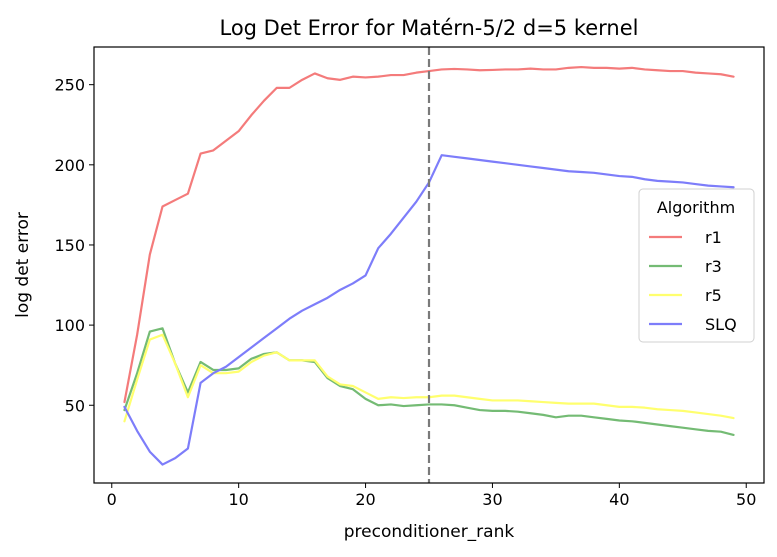 The image size is (777, 557). I want to click on legend-box, so click(696, 265).